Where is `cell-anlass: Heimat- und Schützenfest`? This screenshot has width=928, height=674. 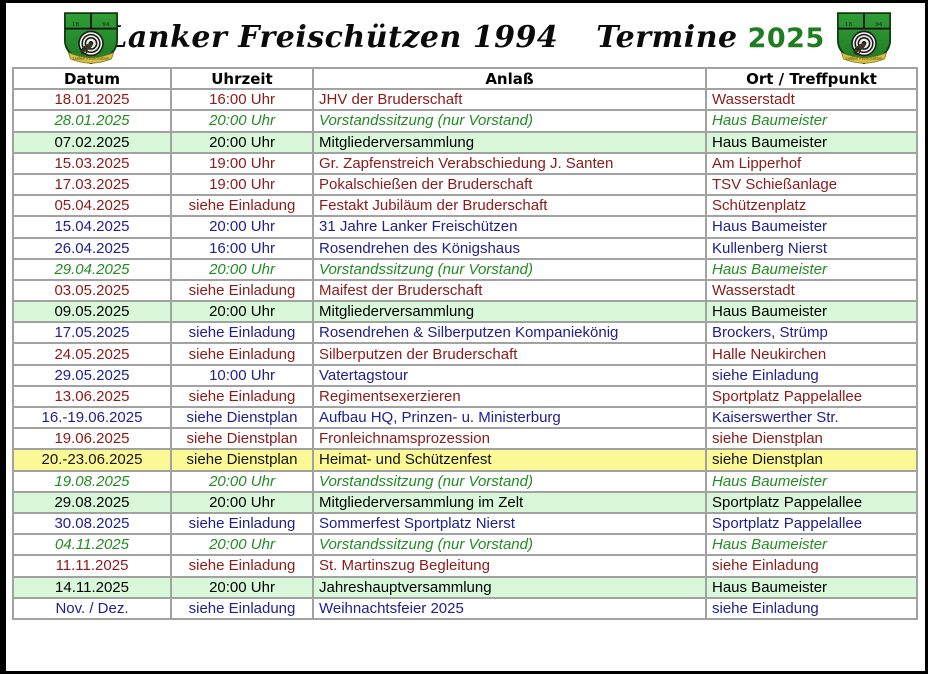
cell-anlass: Heimat- und Schützenfest is located at coordinates (509, 460).